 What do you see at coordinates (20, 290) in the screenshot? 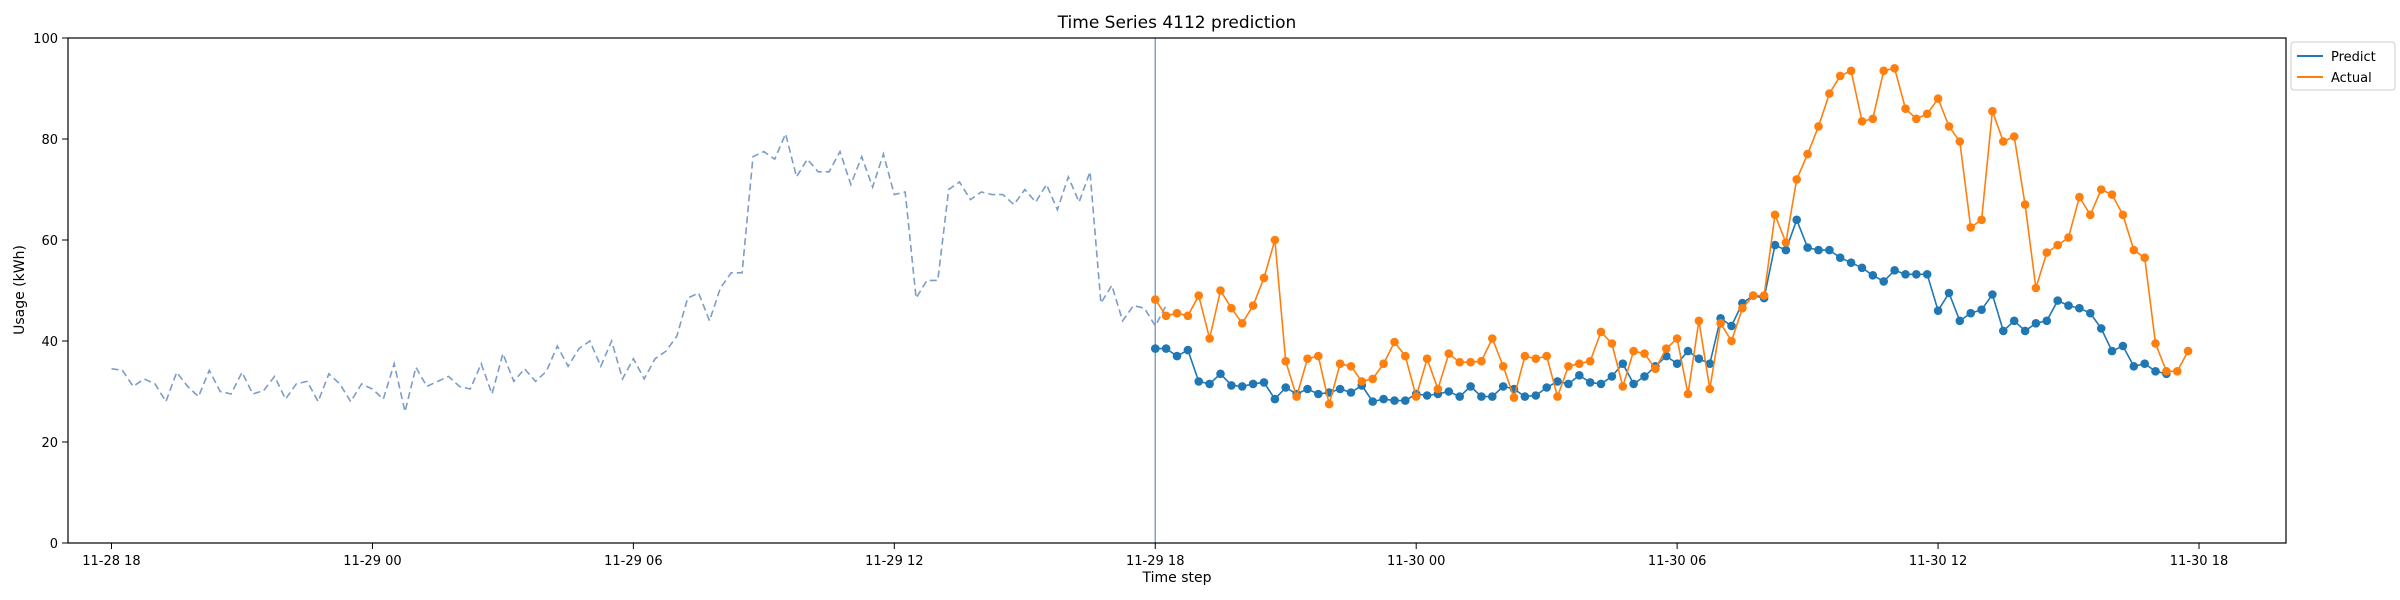
I see `y-axis-label: Usage (kWh)` at bounding box center [20, 290].